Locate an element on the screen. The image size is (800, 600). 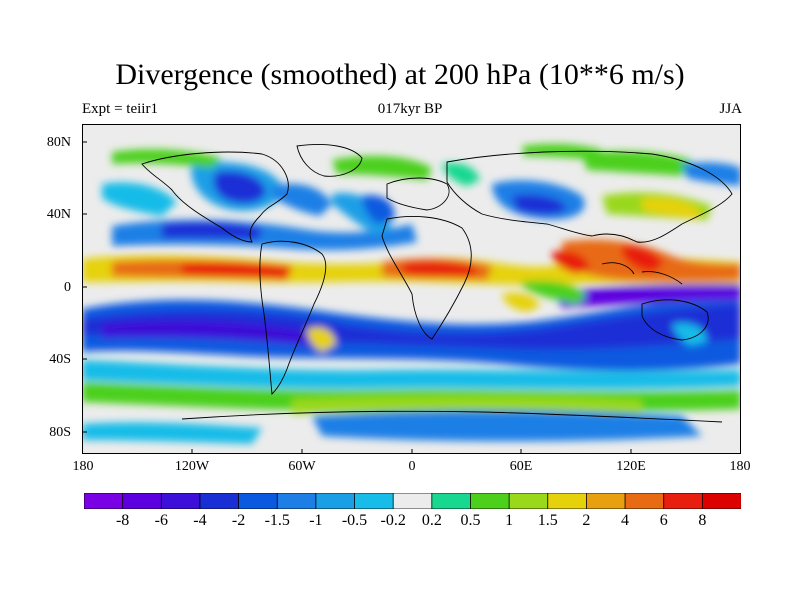
colorbar-label: 1 is located at coordinates (509, 520).